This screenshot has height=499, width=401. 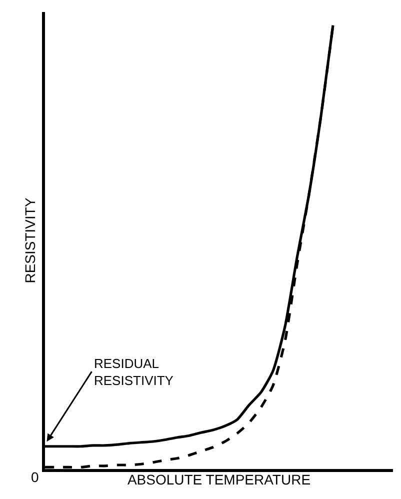 I want to click on y-axis-title: RESISTIVITY, so click(x=30, y=240).